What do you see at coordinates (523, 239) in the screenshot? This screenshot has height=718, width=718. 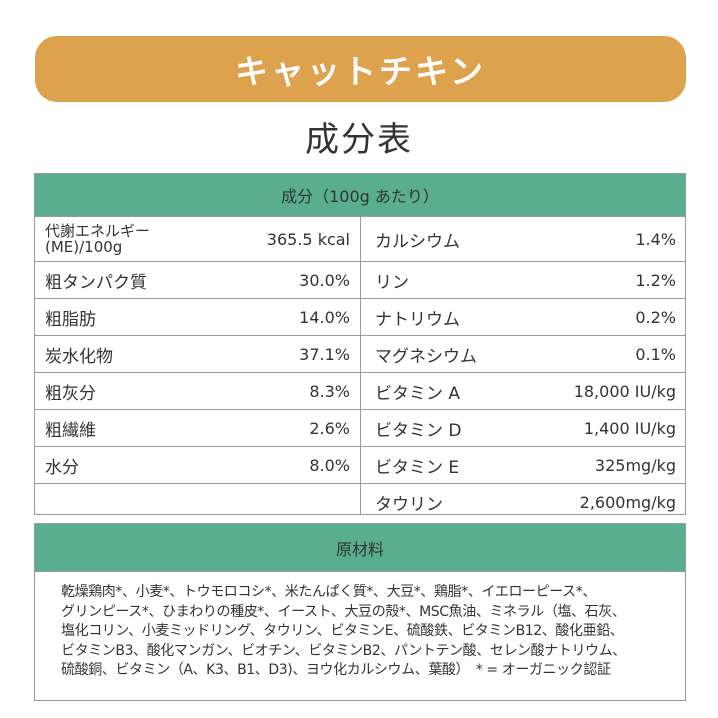 I see `right-cell: カルシウム 1.4%` at bounding box center [523, 239].